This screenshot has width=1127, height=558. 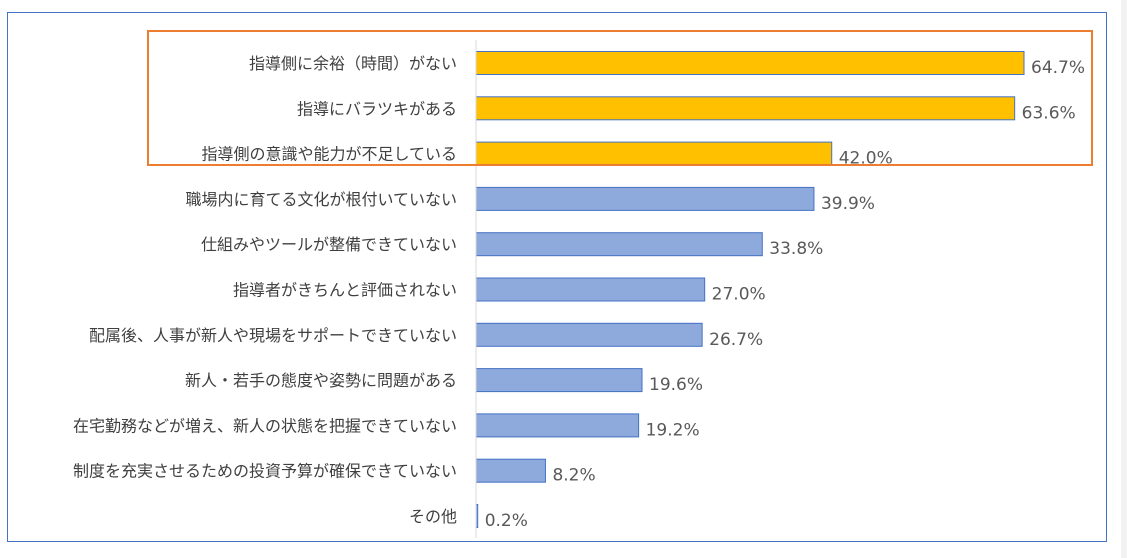 I want to click on category-label: 制度を充実させるための投資予算が確保できていない, so click(x=265, y=471).